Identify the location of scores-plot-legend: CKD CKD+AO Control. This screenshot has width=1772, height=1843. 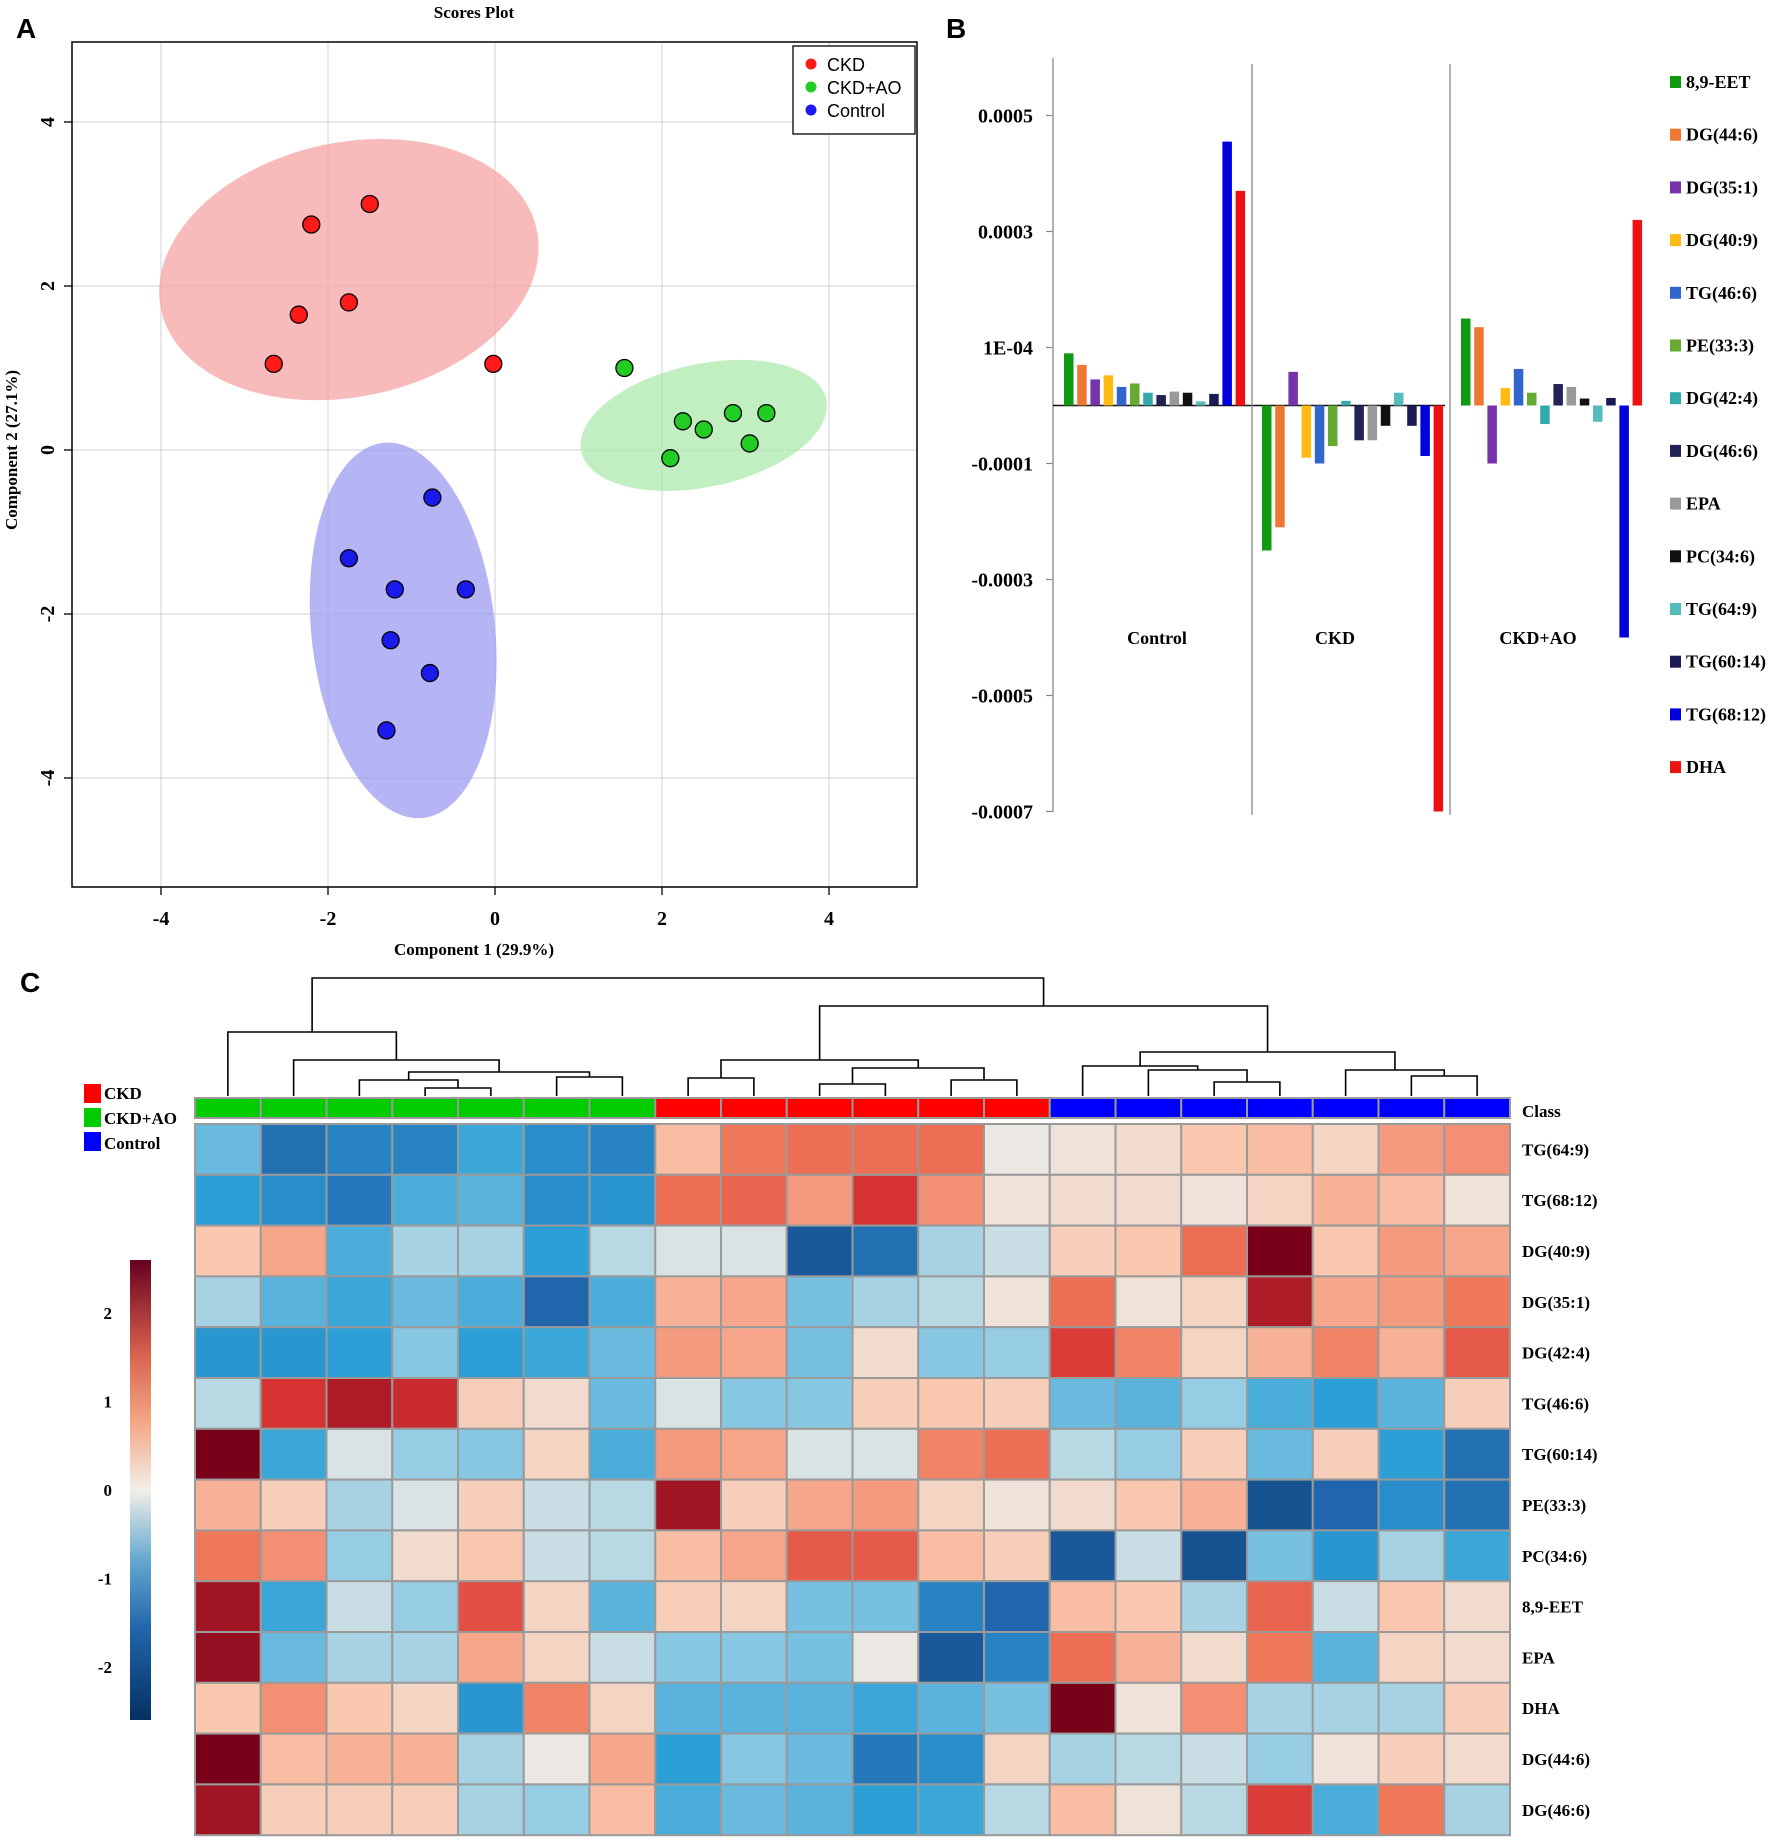
(854, 90).